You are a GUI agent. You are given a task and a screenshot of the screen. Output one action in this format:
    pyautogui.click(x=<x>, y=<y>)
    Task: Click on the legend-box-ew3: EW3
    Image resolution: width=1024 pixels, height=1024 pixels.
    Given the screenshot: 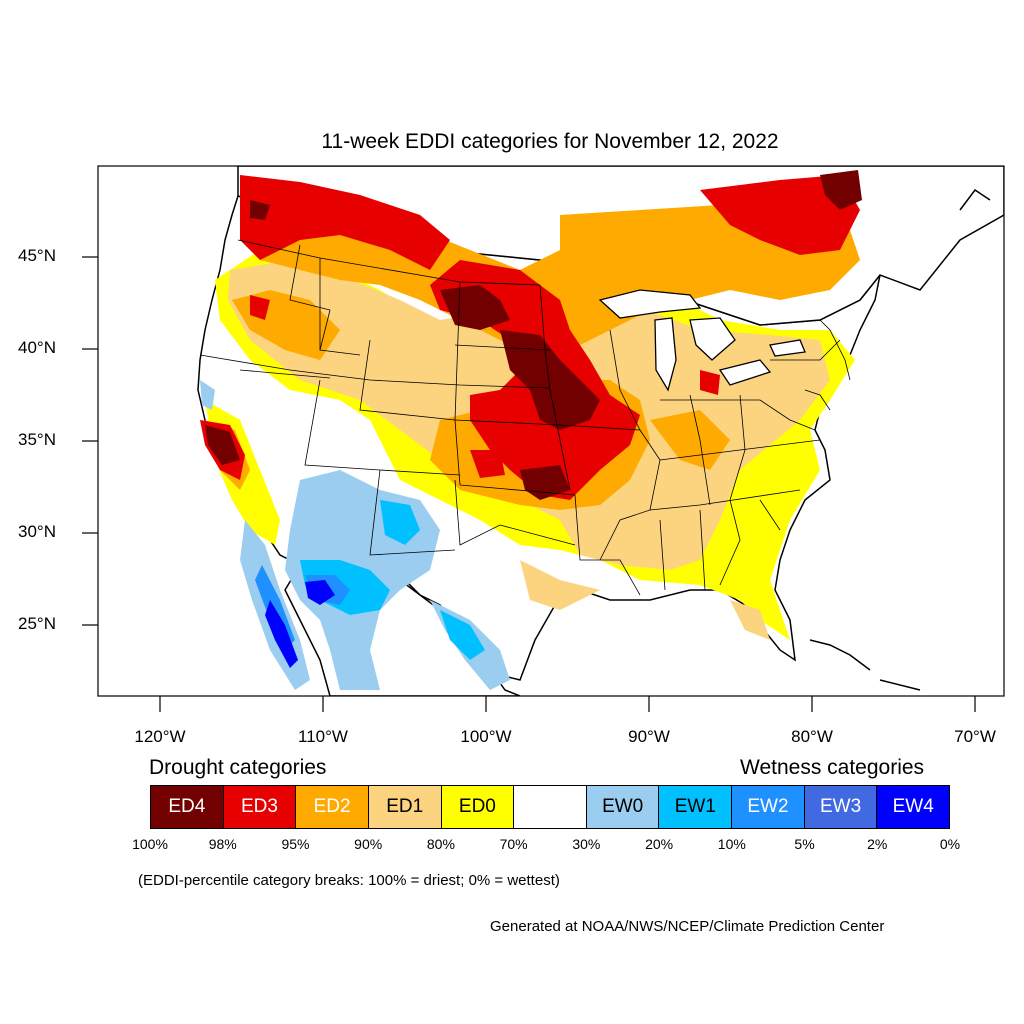 What is the action you would take?
    pyautogui.click(x=841, y=807)
    